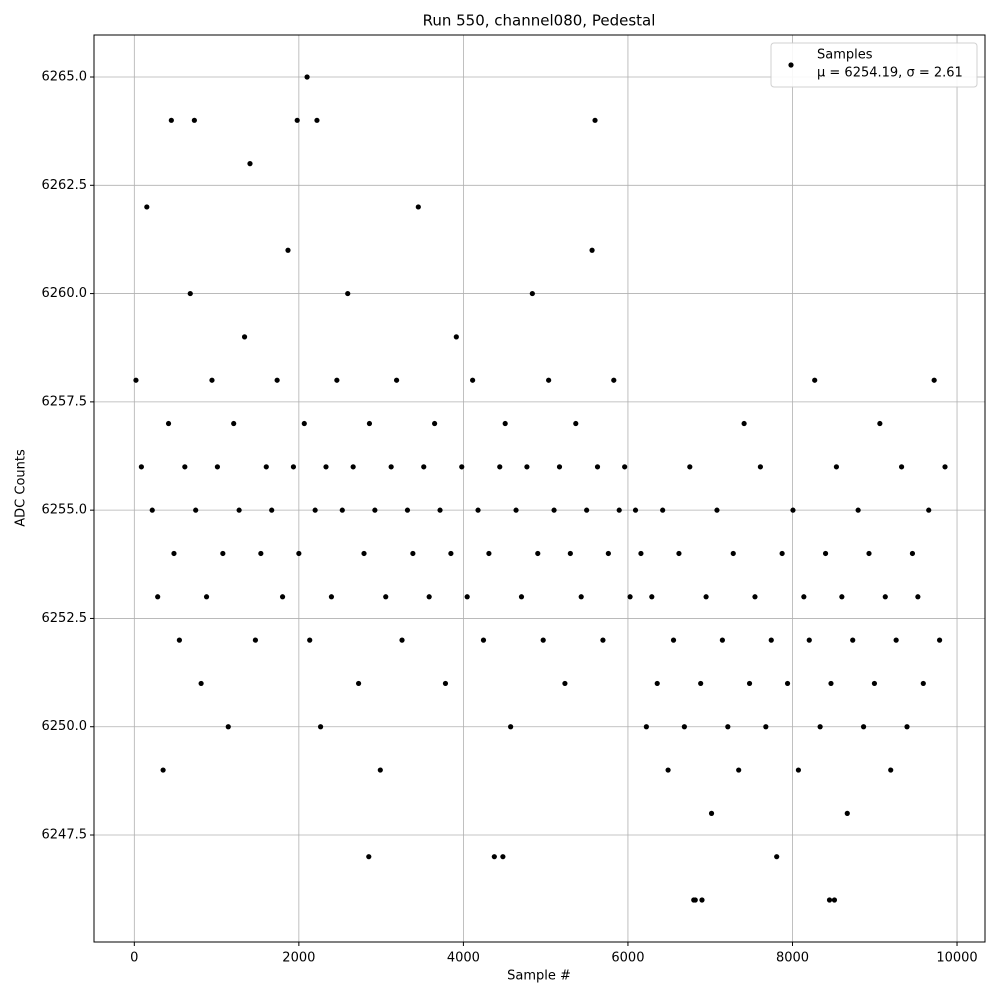 The image size is (1000, 1004). I want to click on x-tick-label: 8000, so click(792, 958).